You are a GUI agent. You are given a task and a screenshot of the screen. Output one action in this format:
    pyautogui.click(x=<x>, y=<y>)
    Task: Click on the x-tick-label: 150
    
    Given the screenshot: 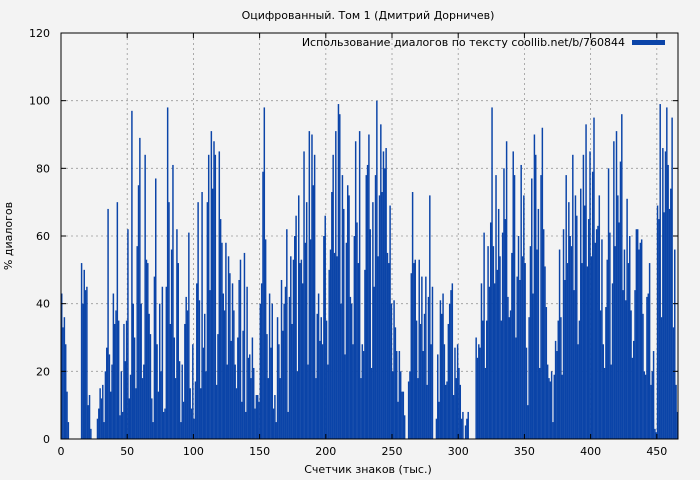 What is the action you would take?
    pyautogui.click(x=259, y=451)
    